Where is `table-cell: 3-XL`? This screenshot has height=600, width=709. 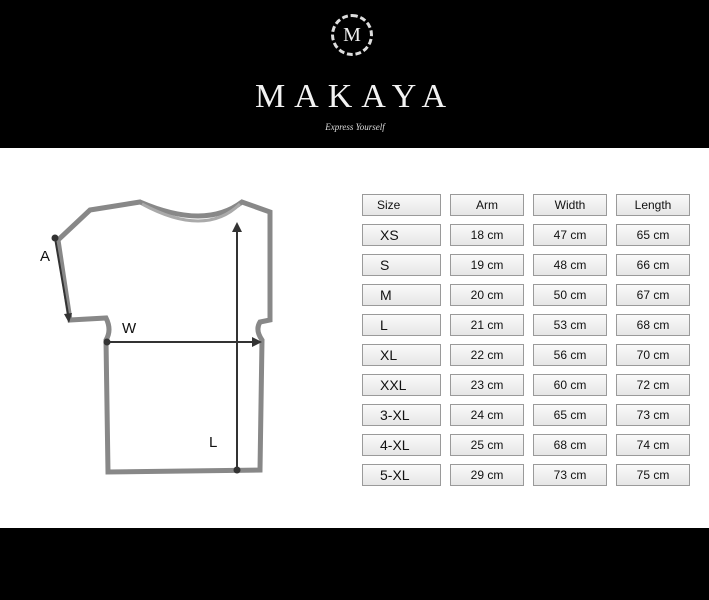
table-cell: 3-XL is located at coordinates (401, 415).